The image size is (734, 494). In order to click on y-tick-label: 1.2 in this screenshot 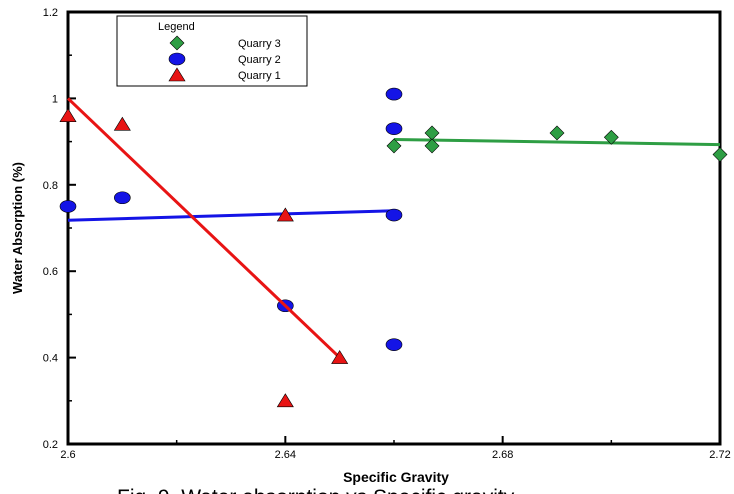, I will do `click(50, 13)`.